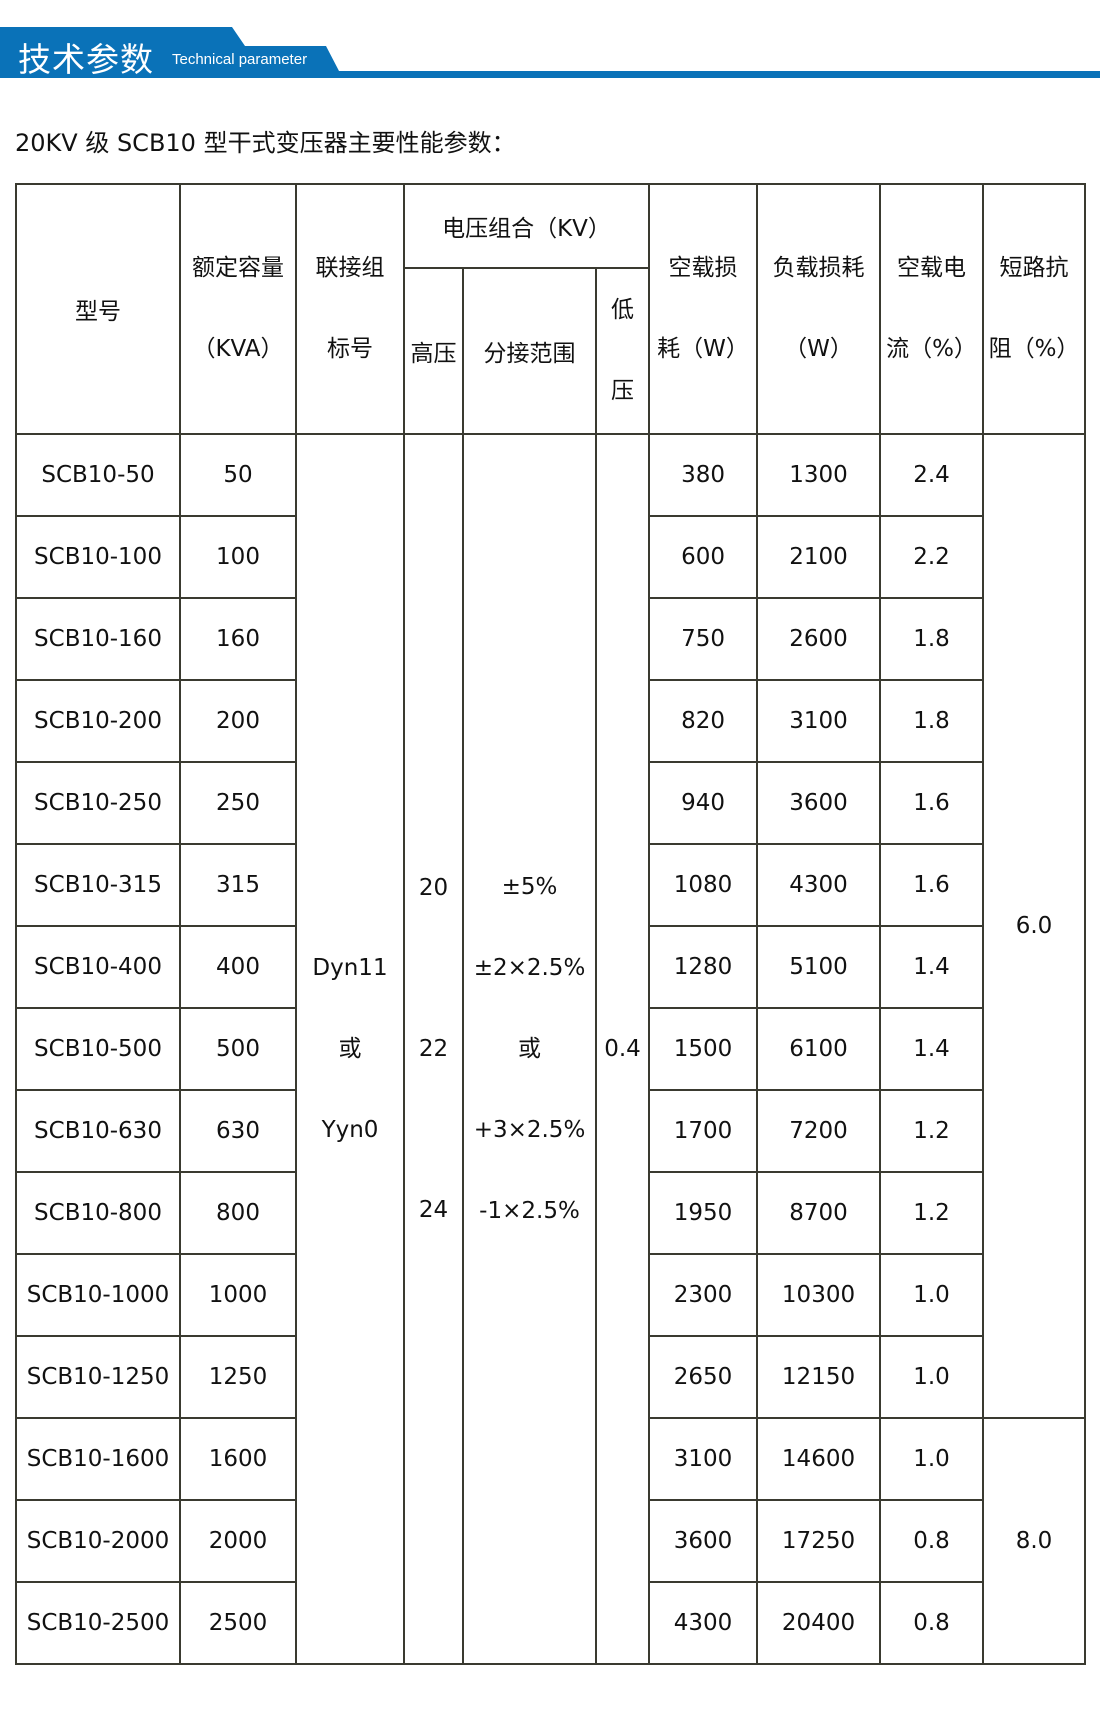  I want to click on load-loss-cell: 12150, so click(819, 1377).